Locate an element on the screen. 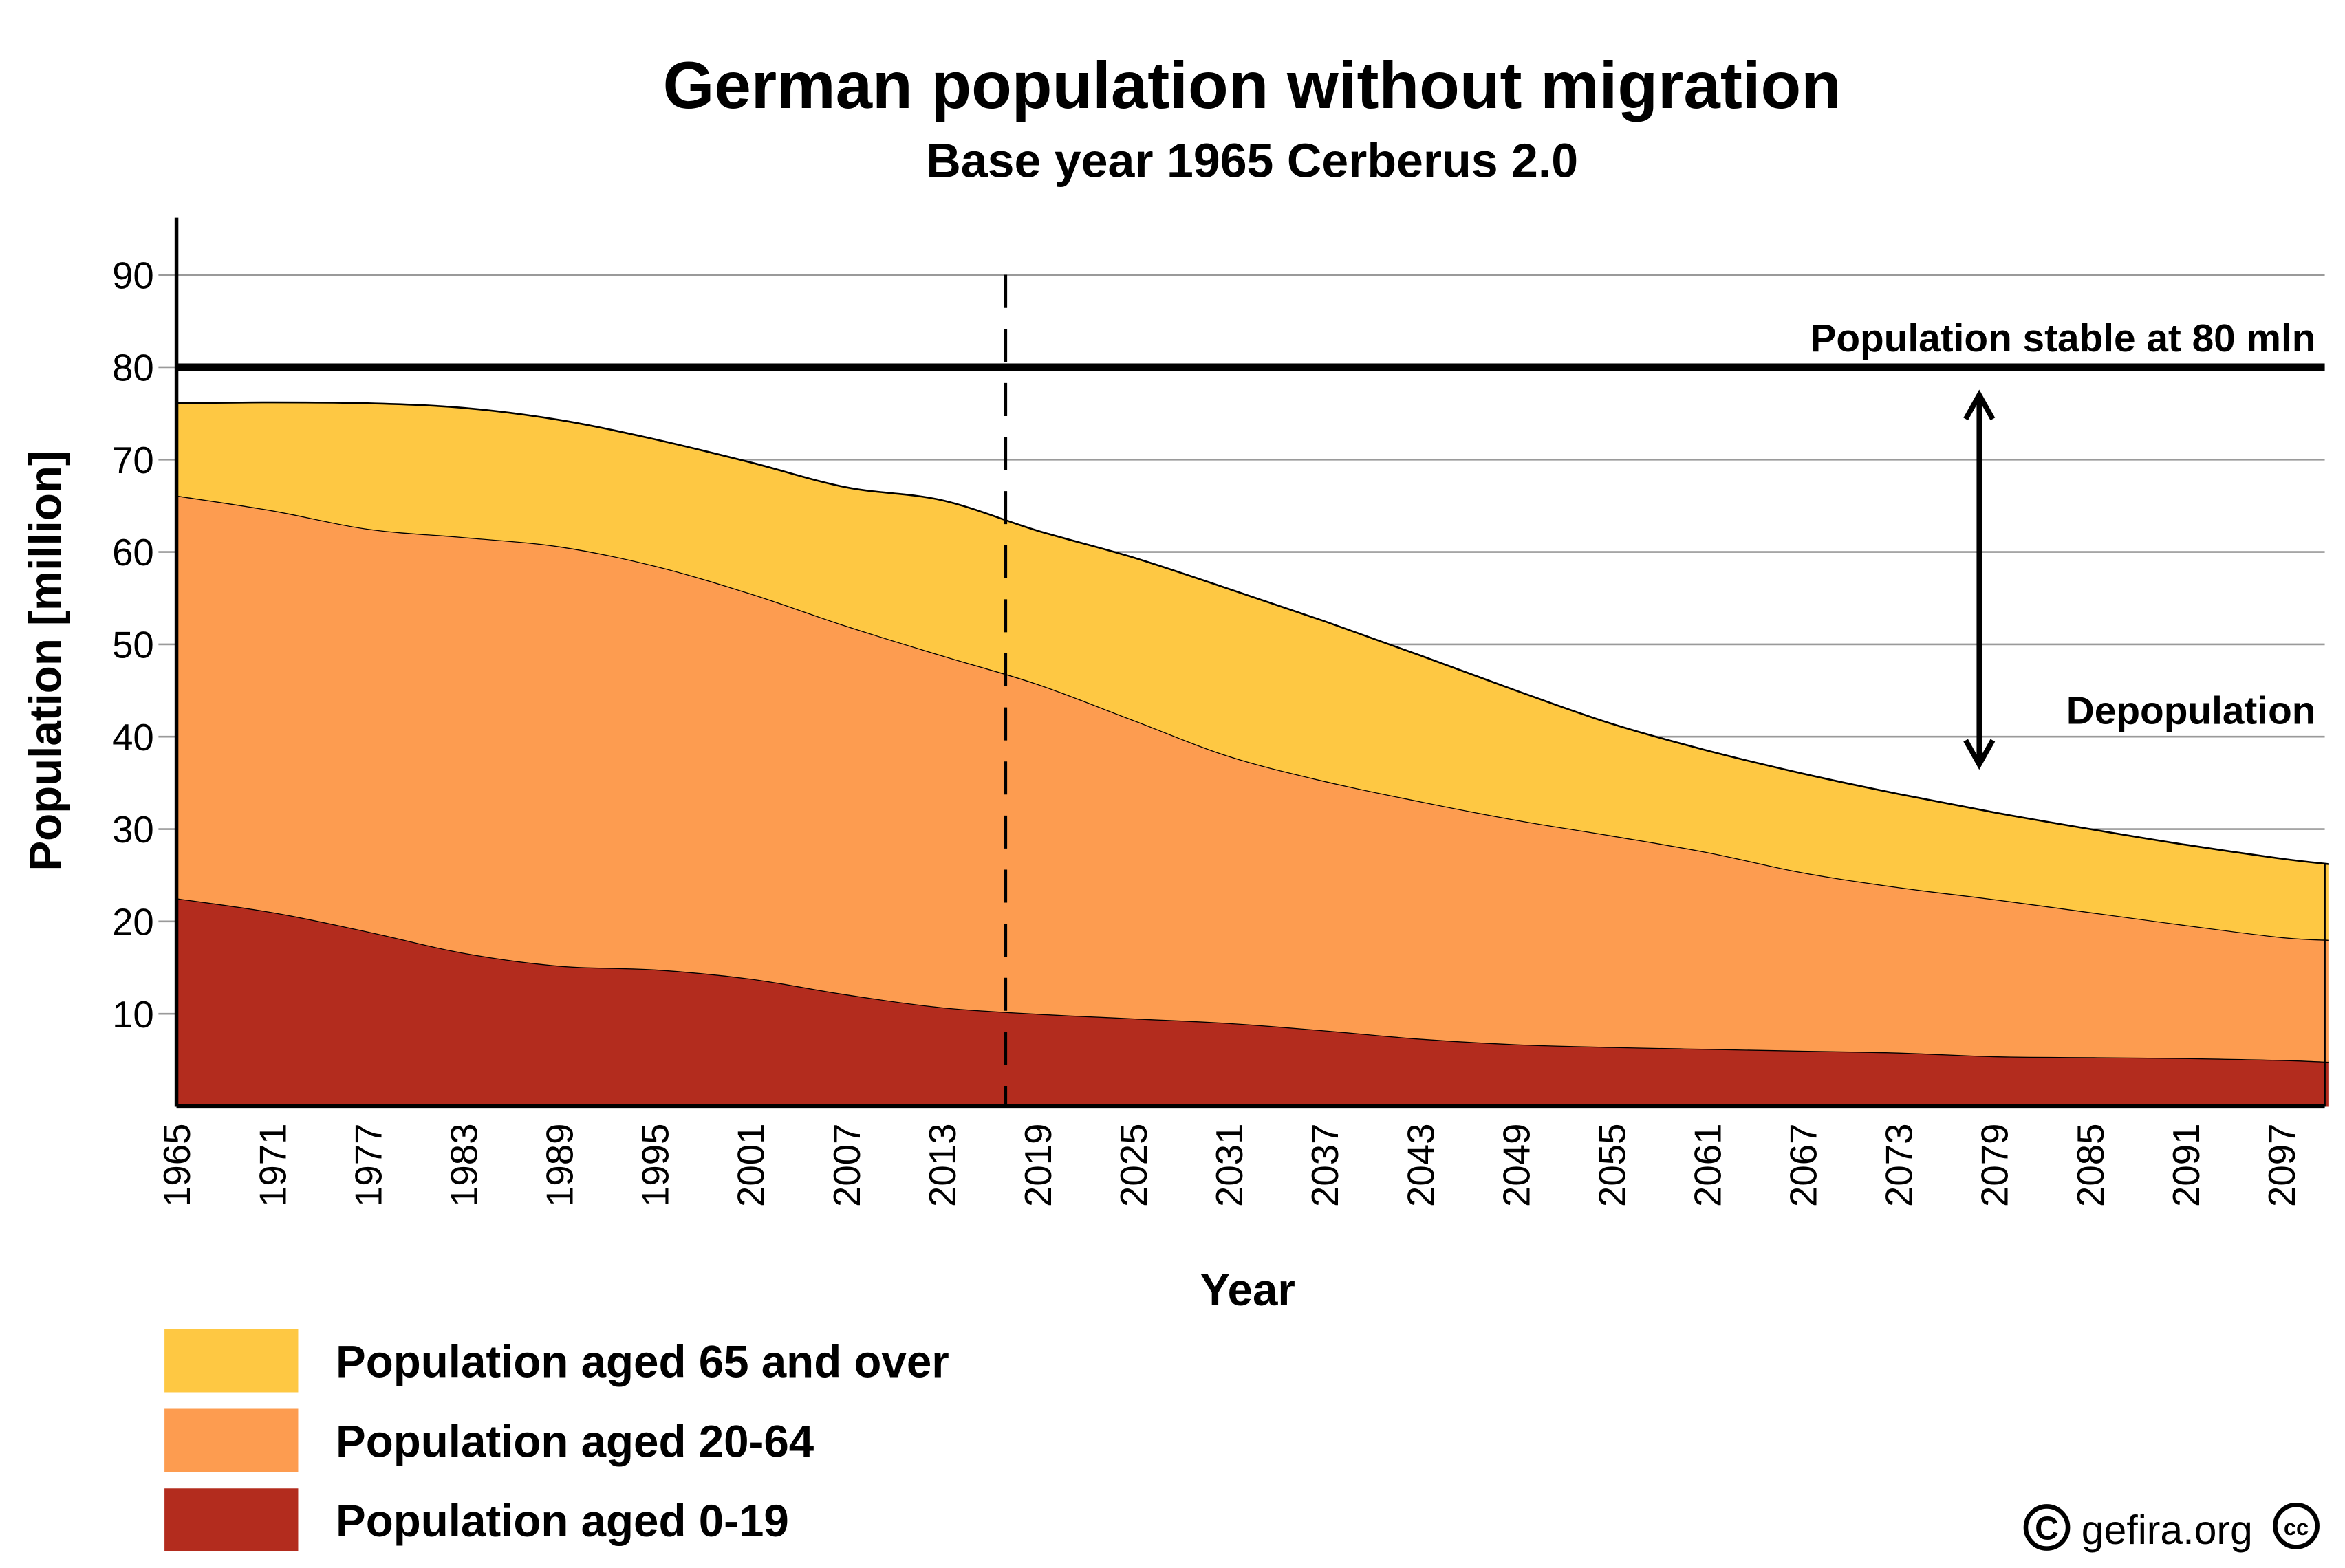 This screenshot has height=1568, width=2345. x-tick-label: 1971 is located at coordinates (273, 1165).